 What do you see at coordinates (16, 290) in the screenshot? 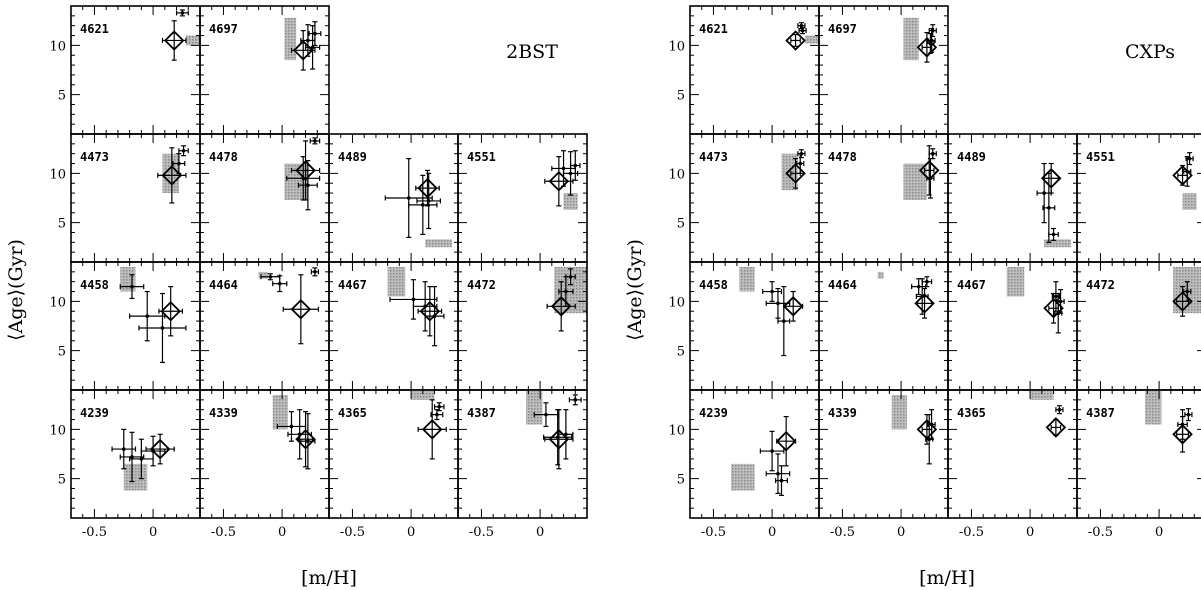
I see `y-axis-title-left: ⟨Age⟩(Gyr)` at bounding box center [16, 290].